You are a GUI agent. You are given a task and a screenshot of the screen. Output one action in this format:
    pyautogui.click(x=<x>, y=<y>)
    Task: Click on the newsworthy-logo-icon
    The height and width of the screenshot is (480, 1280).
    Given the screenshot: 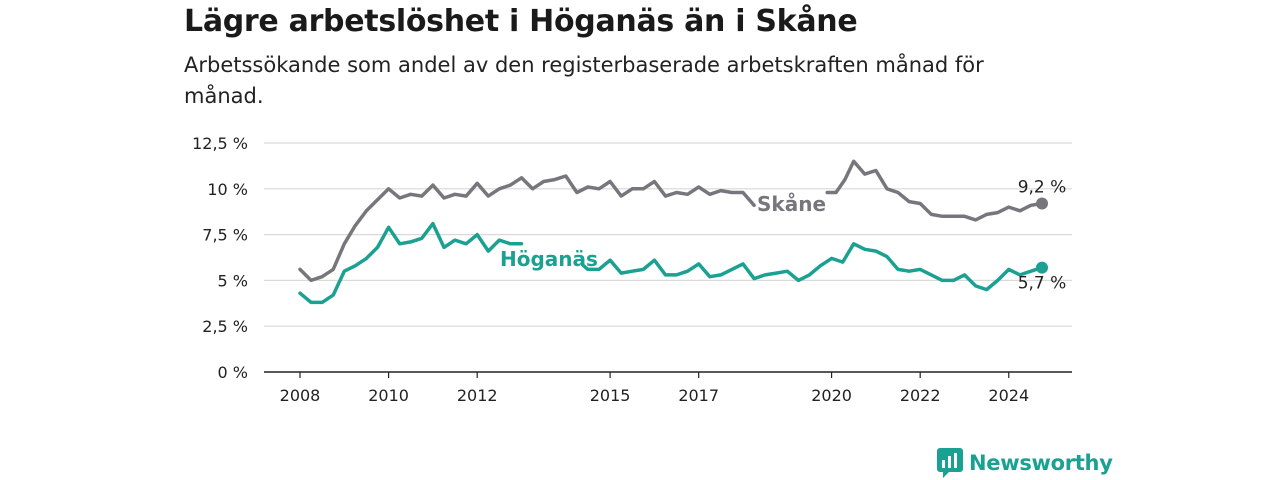 What is the action you would take?
    pyautogui.click(x=950, y=463)
    